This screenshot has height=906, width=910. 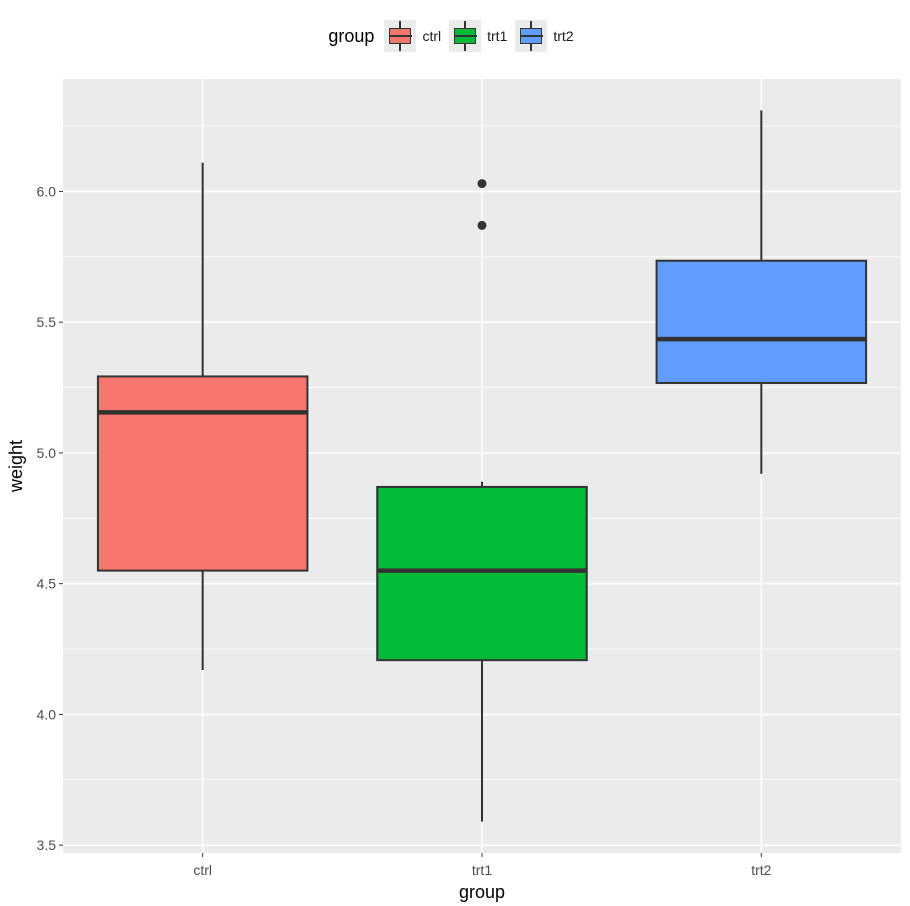 I want to click on x-tick-label: trt1, so click(x=482, y=870).